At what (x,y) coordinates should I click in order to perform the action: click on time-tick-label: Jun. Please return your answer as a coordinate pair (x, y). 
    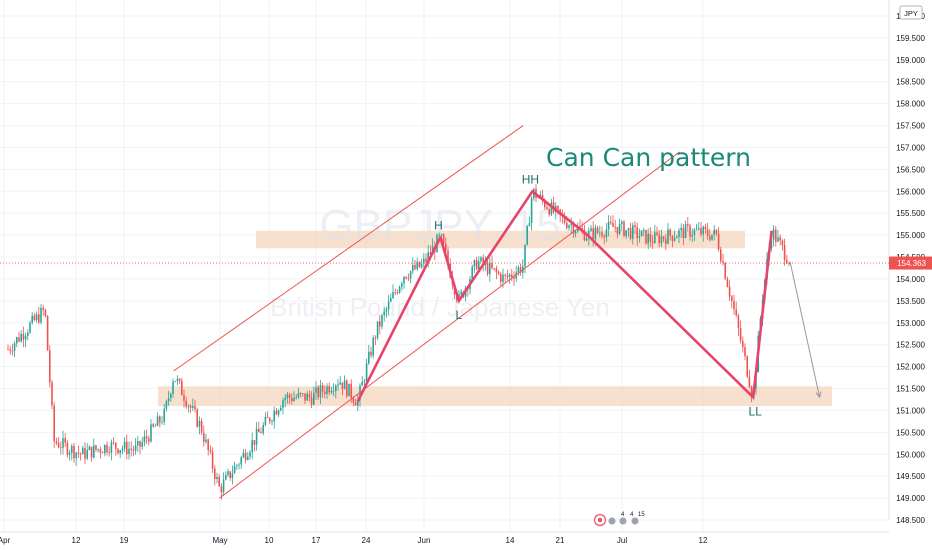
    Looking at the image, I should click on (424, 540).